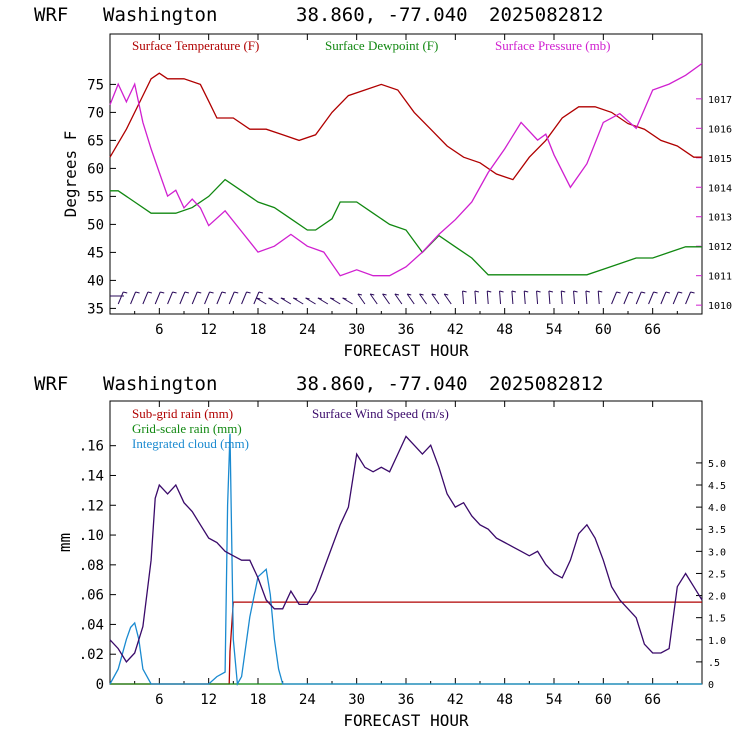 This screenshot has height=740, width=740. I want to click on legend-entry: Surface Temperature (F), so click(195, 45).